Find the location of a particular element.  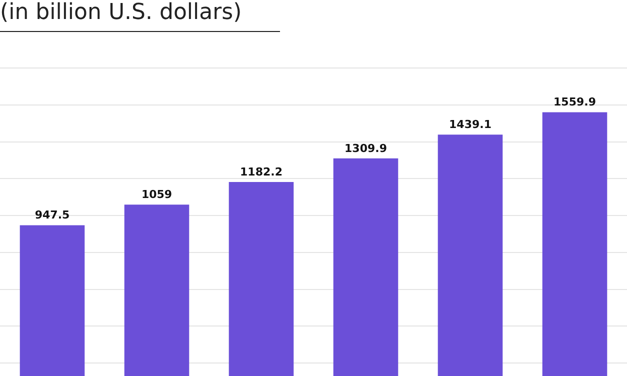

data-label: 1309.9 is located at coordinates (365, 148).